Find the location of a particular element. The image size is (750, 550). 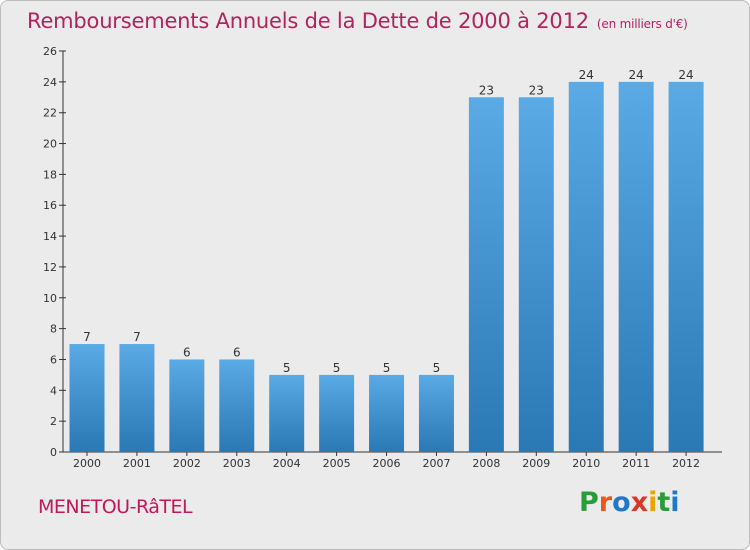

y-tick-label: 4 is located at coordinates (53, 390).